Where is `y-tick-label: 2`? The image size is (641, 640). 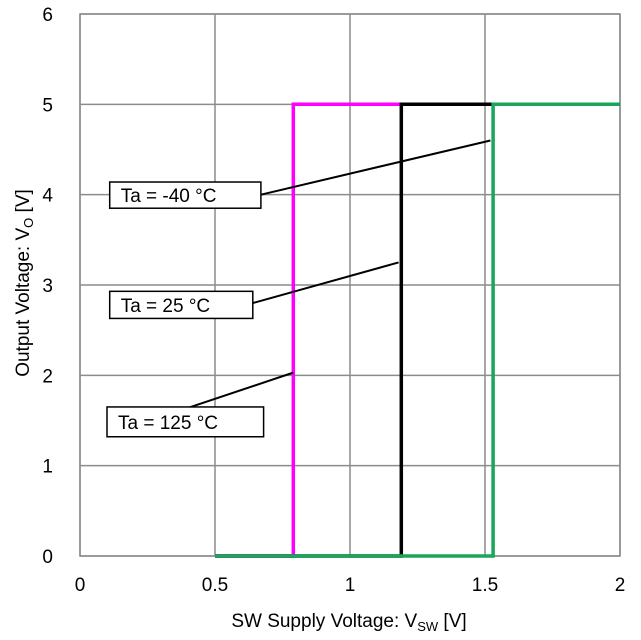
y-tick-label: 2 is located at coordinates (47, 376).